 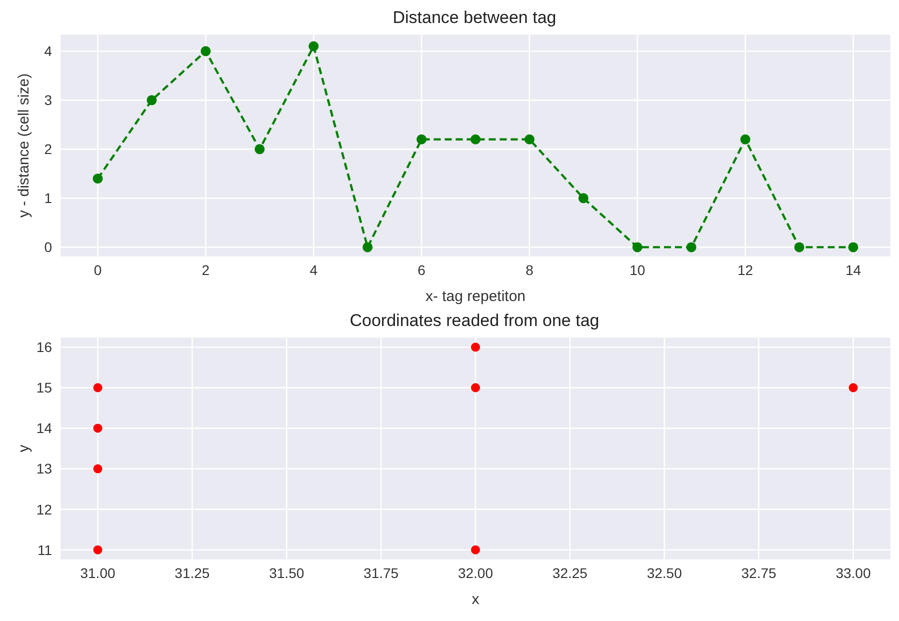 What do you see at coordinates (474, 321) in the screenshot?
I see `chart-title: Coordinates readed from one tag` at bounding box center [474, 321].